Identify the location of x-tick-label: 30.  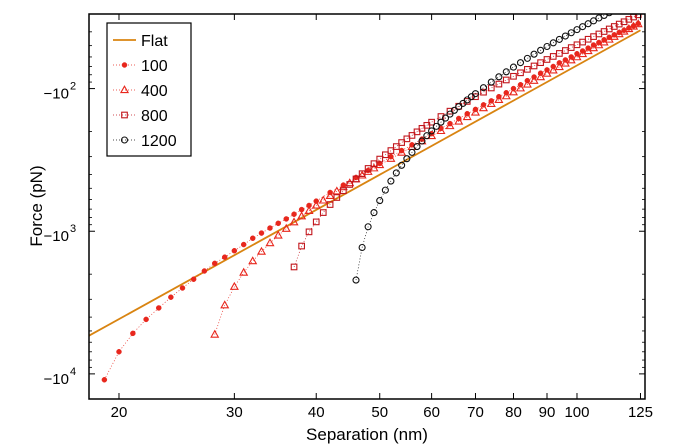
(234, 412).